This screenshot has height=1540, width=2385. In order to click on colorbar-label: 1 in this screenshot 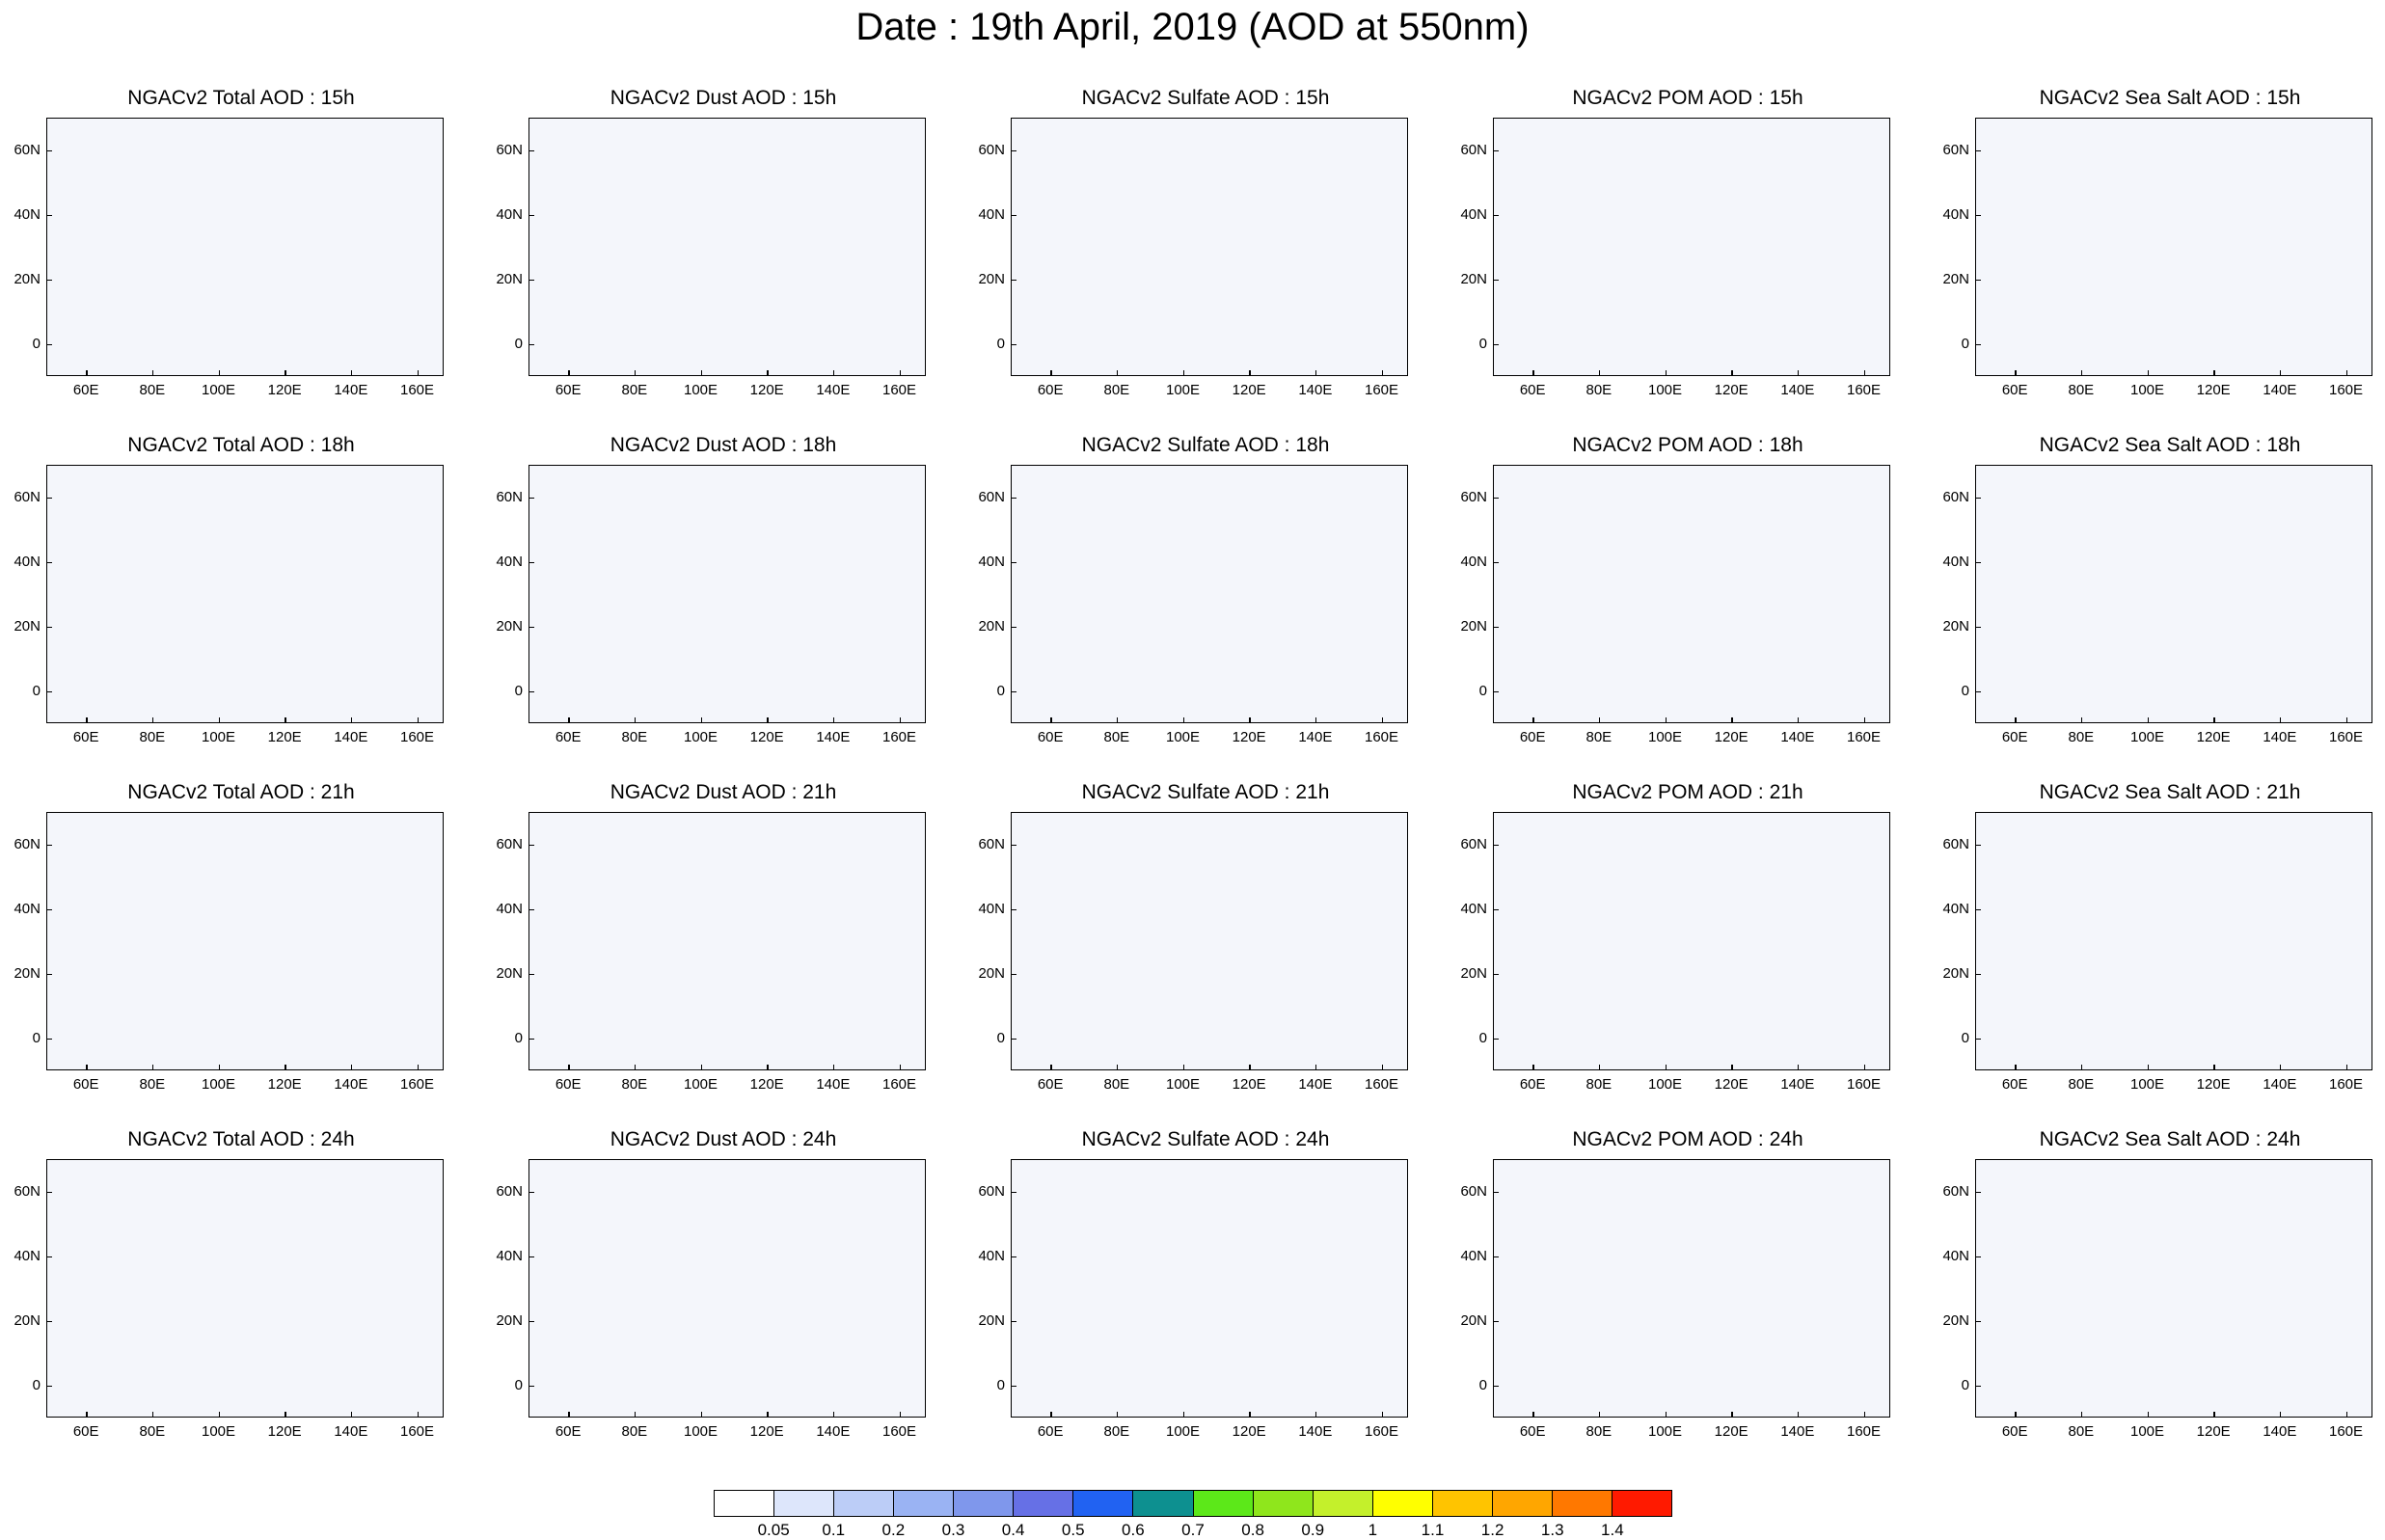, I will do `click(1373, 1530)`.